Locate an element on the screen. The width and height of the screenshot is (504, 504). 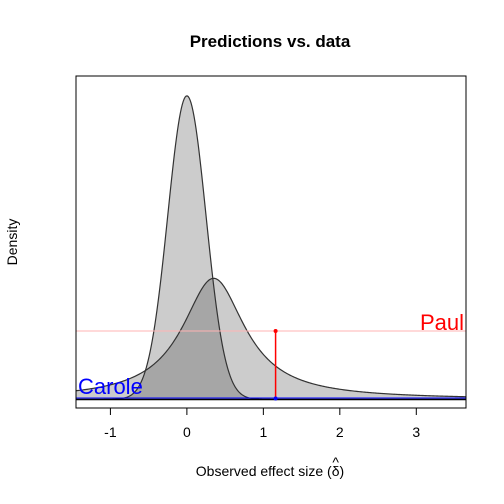
carole-density-point is located at coordinates (275, 398).